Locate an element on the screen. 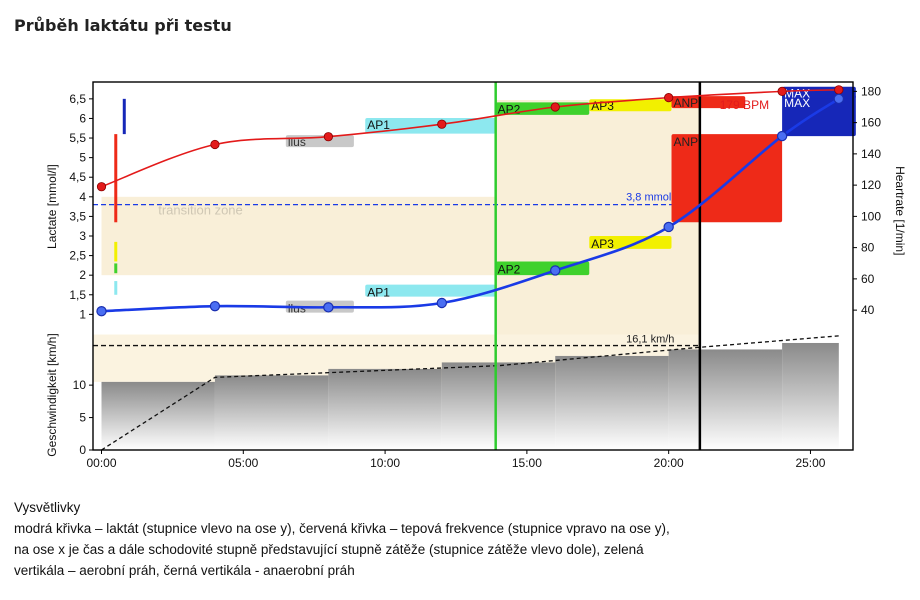 This screenshot has height=600, width=920. speed-reference-label: 16,1 km/h is located at coordinates (650, 340).